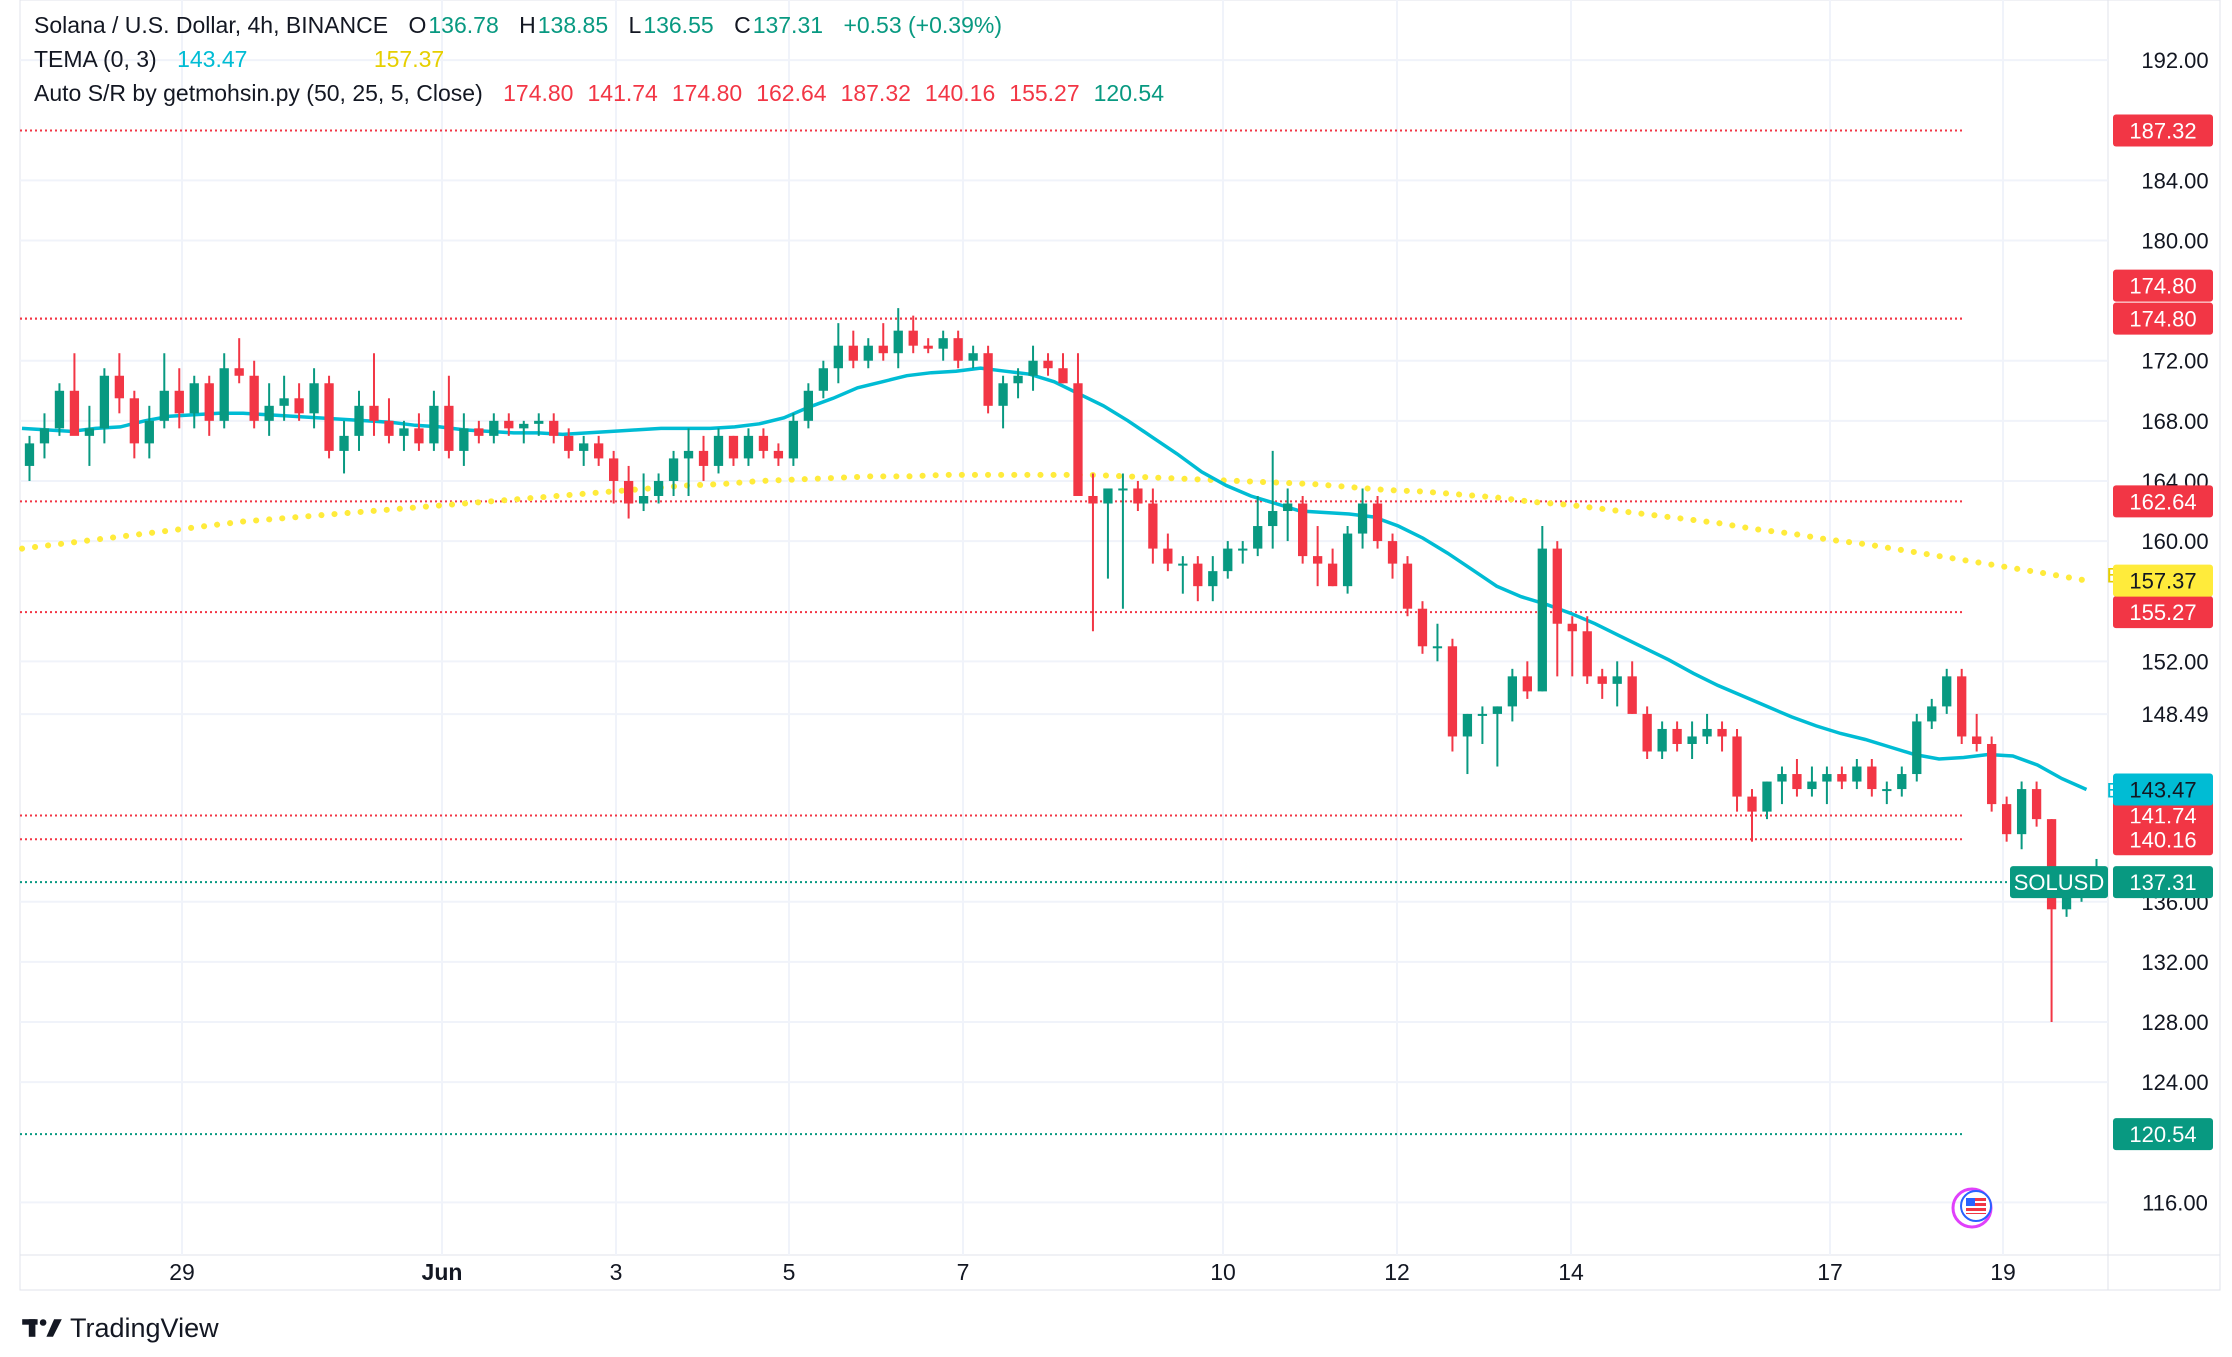  What do you see at coordinates (1972, 1208) in the screenshot?
I see `us-flag-event-icon` at bounding box center [1972, 1208].